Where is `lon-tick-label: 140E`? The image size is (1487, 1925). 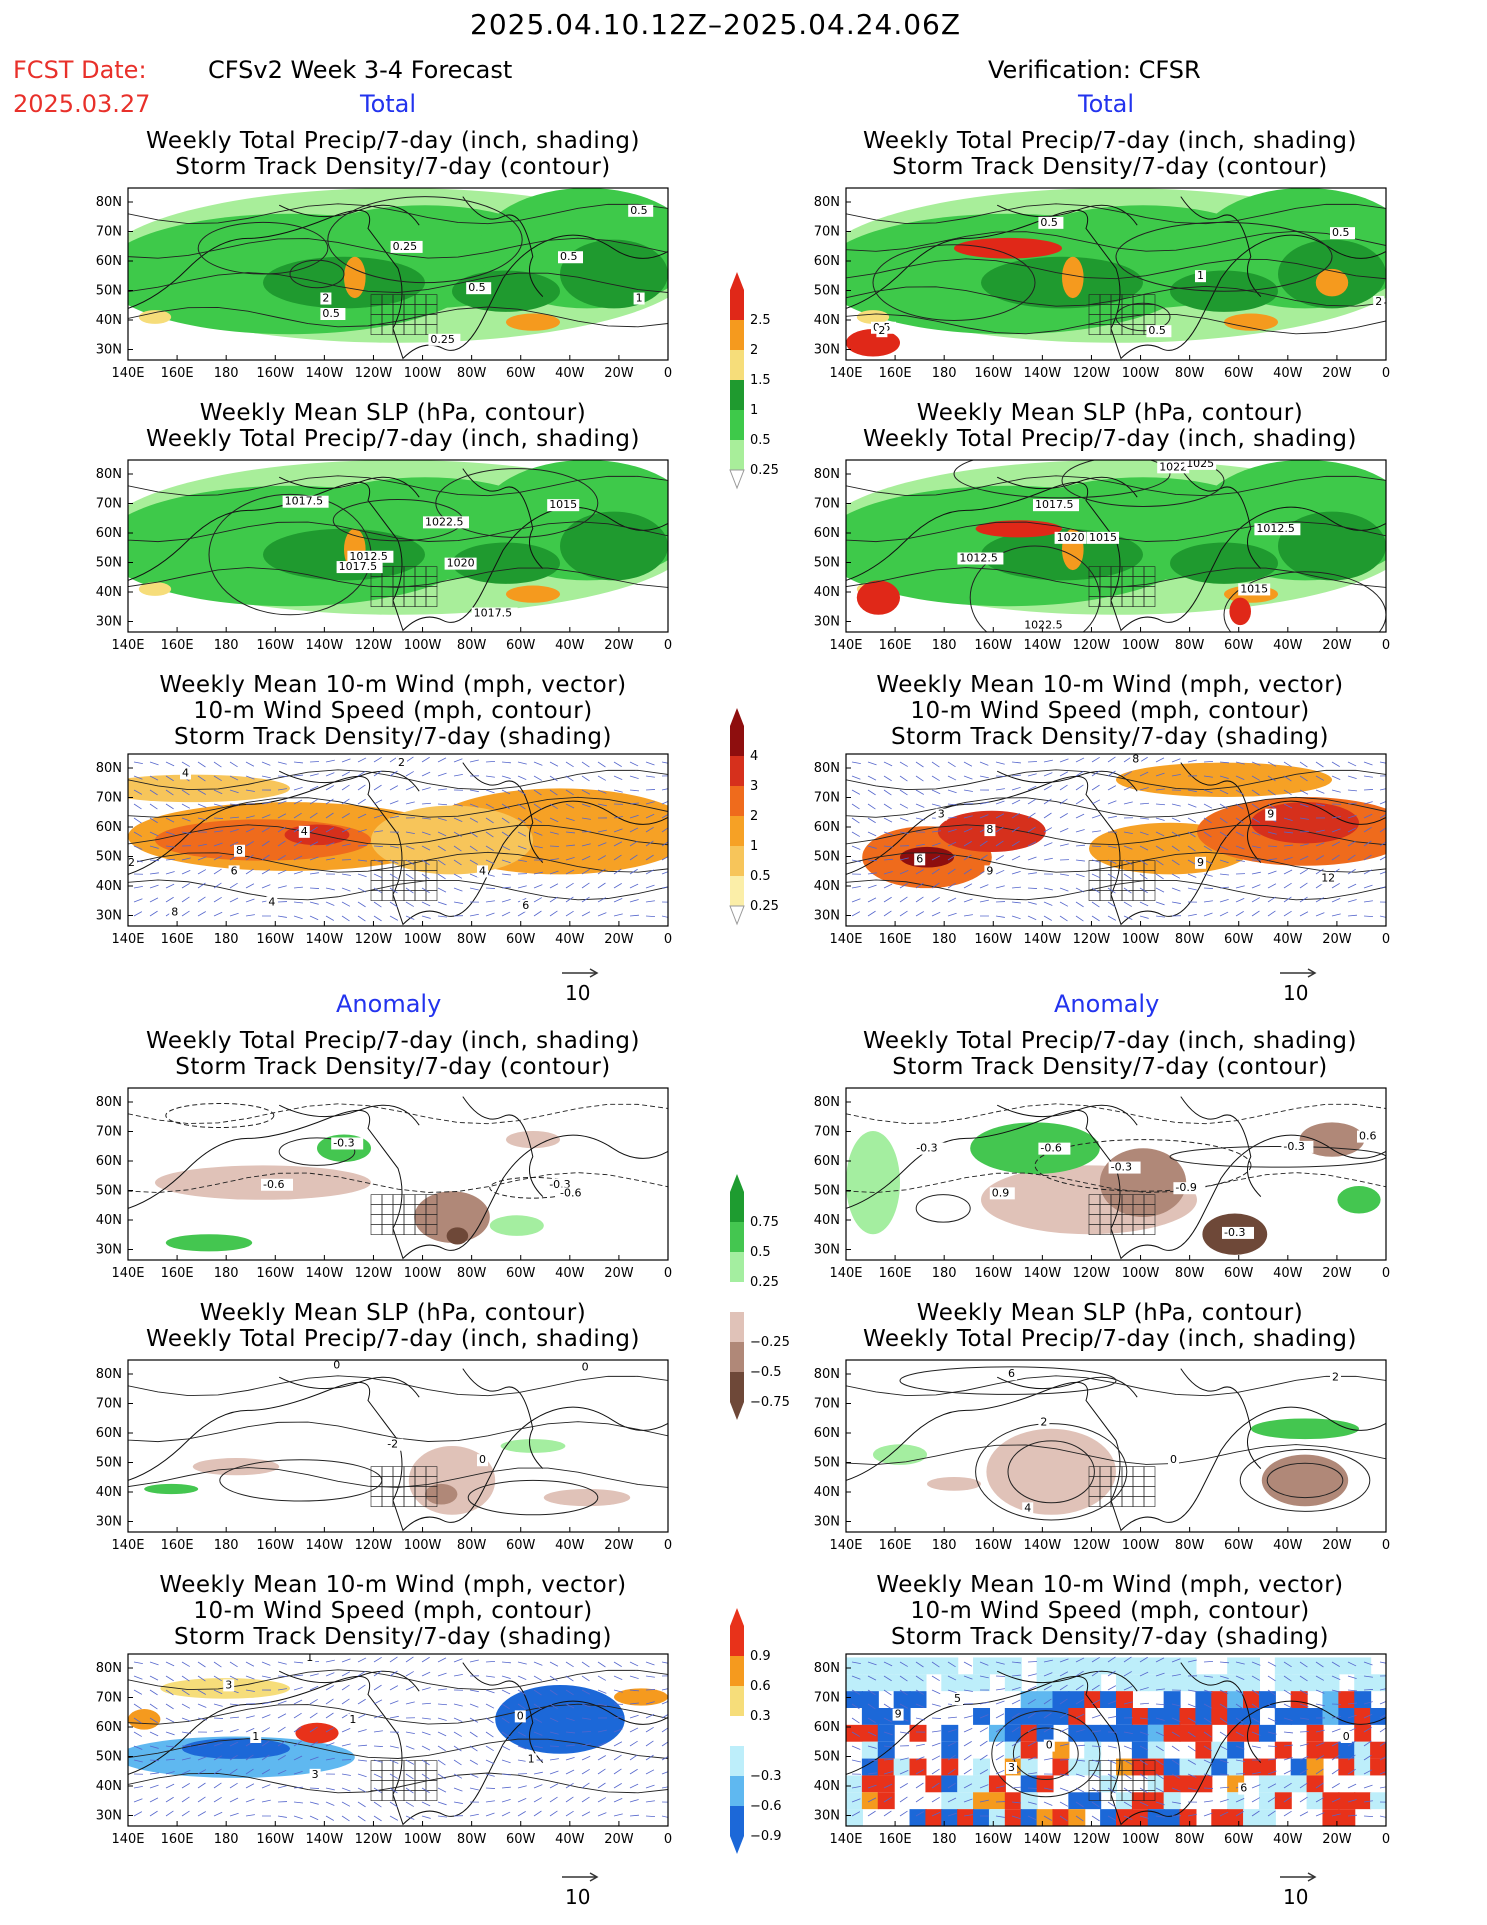
lon-tick-label: 140E is located at coordinates (127, 1273).